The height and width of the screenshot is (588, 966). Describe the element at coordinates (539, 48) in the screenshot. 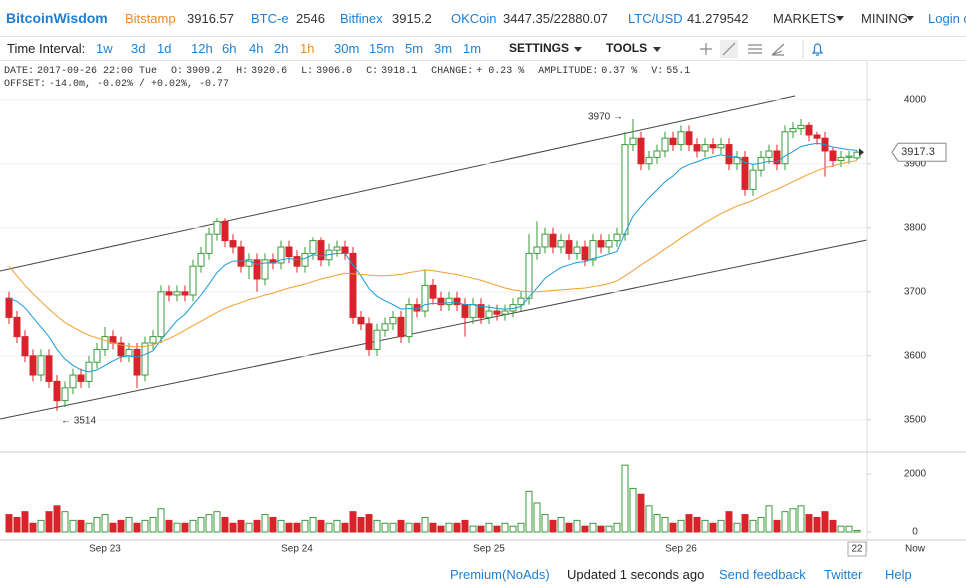

I see `toolbar-menu: SETTINGS` at that location.